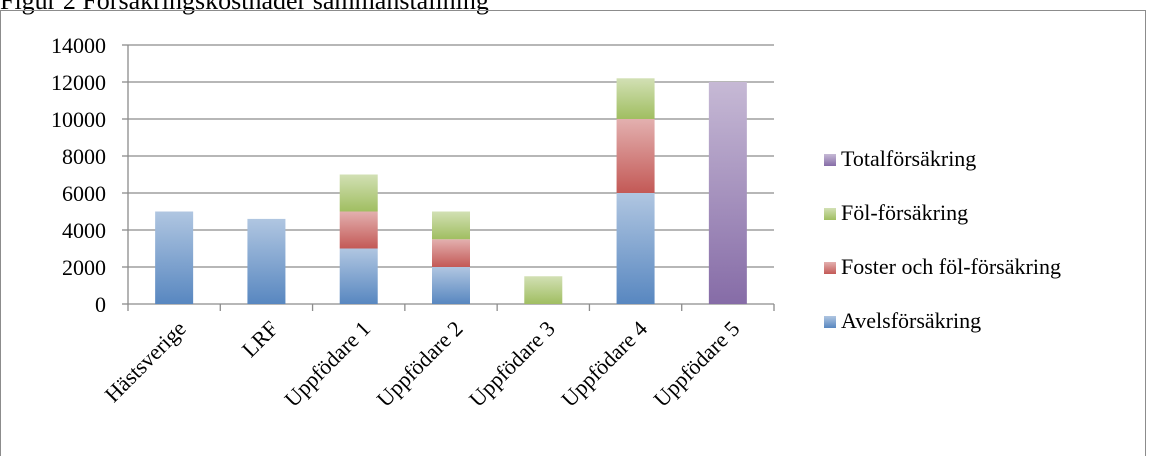 Image resolution: width=1151 pixels, height=459 pixels. What do you see at coordinates (78, 45) in the screenshot?
I see `y-tick-label: 14000` at bounding box center [78, 45].